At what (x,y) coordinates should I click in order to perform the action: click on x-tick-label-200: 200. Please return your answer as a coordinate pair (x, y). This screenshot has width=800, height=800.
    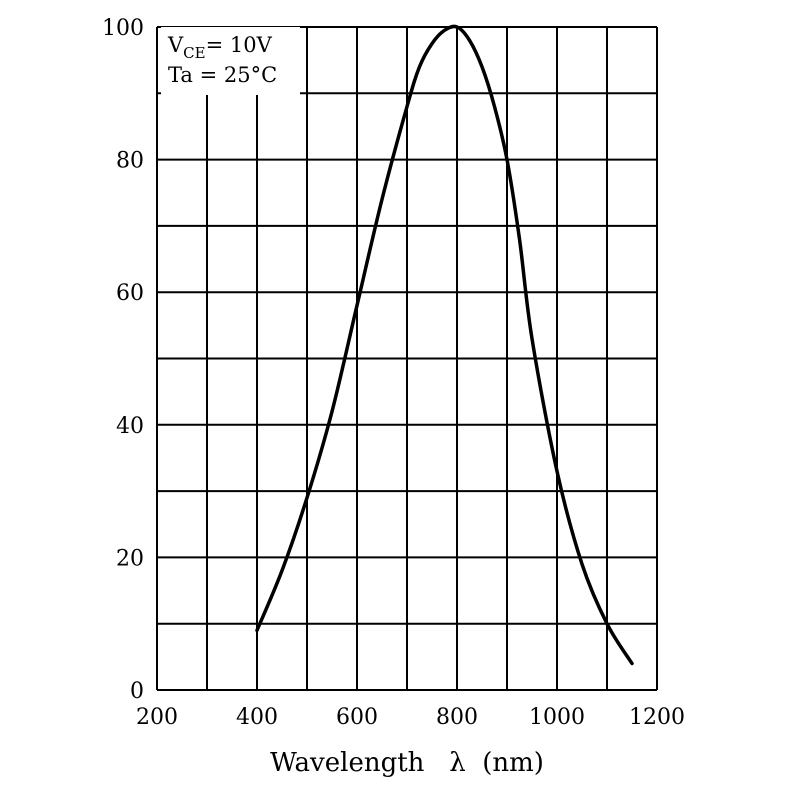
    Looking at the image, I should click on (157, 717).